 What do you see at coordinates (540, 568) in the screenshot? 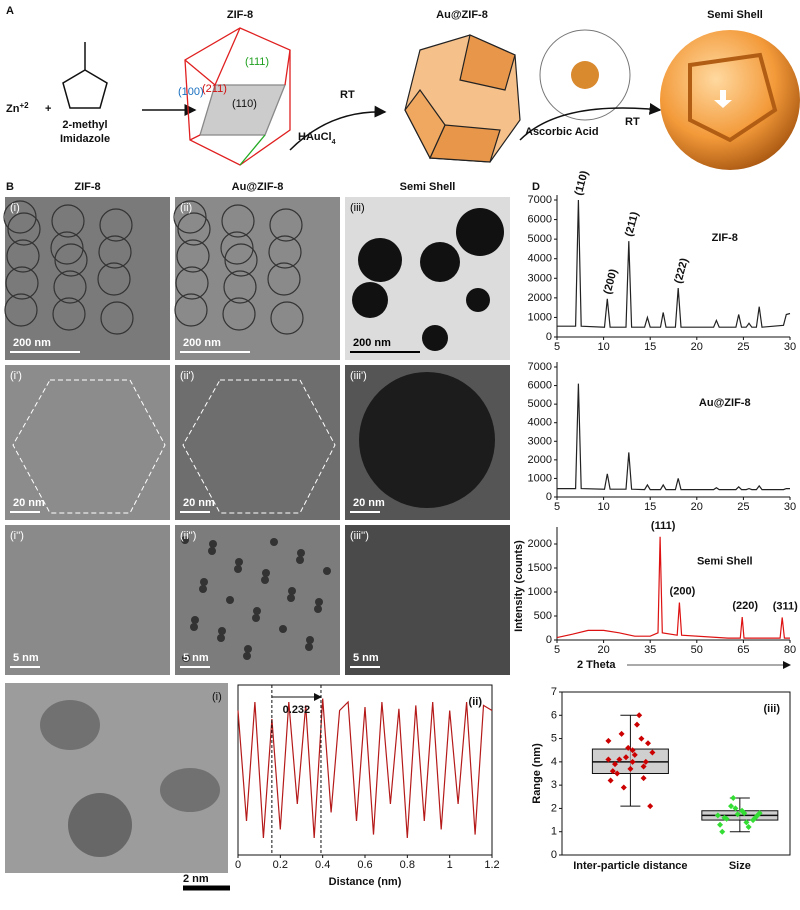
I see `y-tick-label: 1500` at bounding box center [540, 568].